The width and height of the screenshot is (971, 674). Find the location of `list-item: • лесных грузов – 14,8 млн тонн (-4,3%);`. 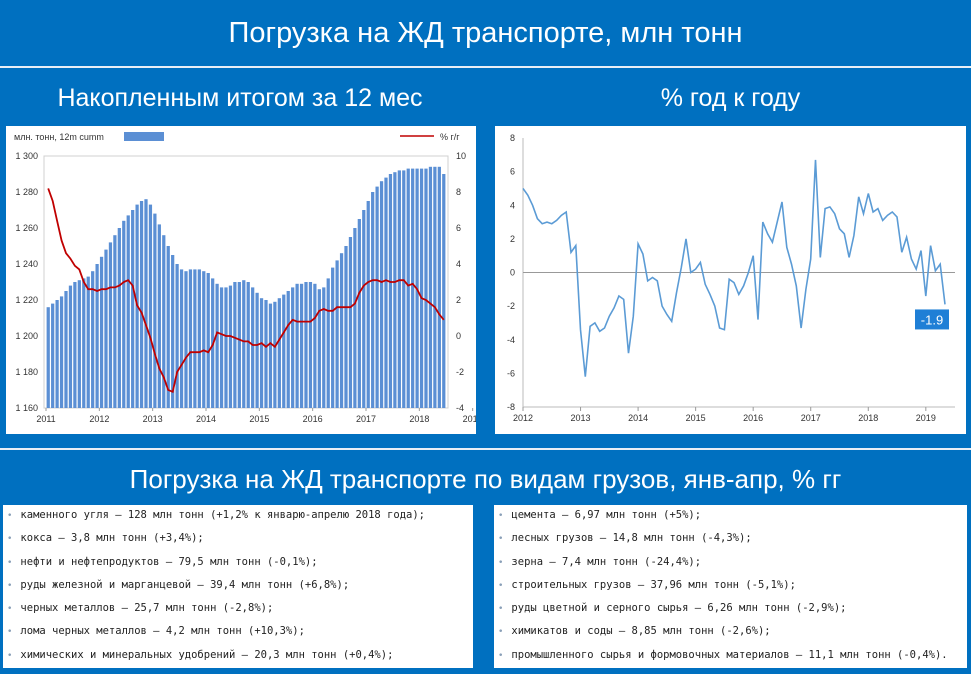

list-item: • лесных грузов – 14,8 млн тонн (-4,3%); is located at coordinates (732, 539).